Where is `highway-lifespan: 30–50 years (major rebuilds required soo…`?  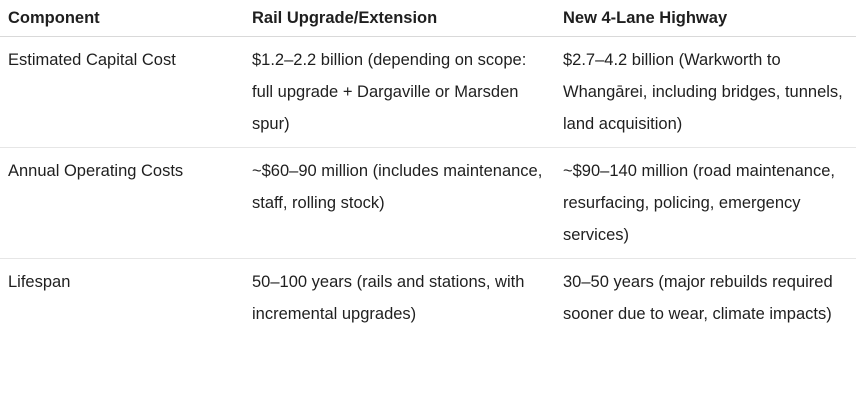
highway-lifespan: 30–50 years (major rebuilds required soo… is located at coordinates (698, 298).